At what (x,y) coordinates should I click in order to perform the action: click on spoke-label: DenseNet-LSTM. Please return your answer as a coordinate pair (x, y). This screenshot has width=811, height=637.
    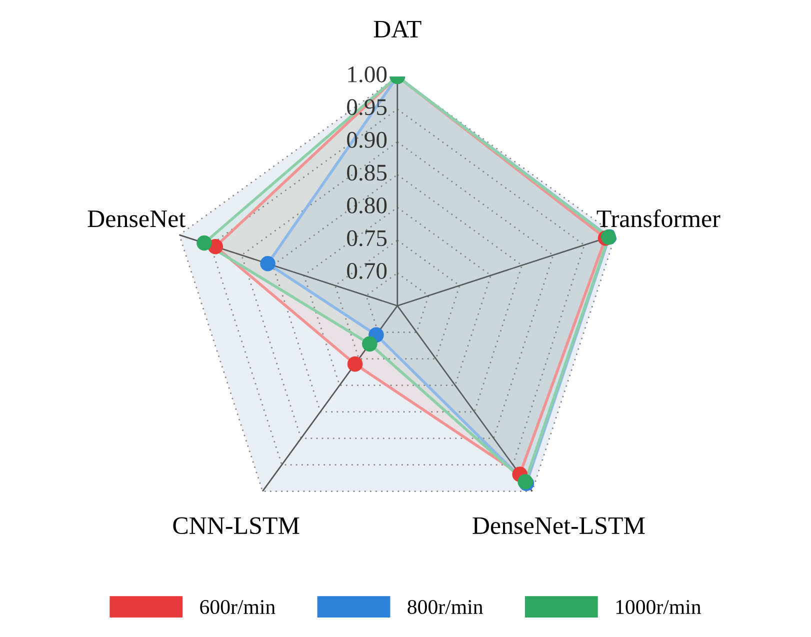
    Looking at the image, I should click on (558, 525).